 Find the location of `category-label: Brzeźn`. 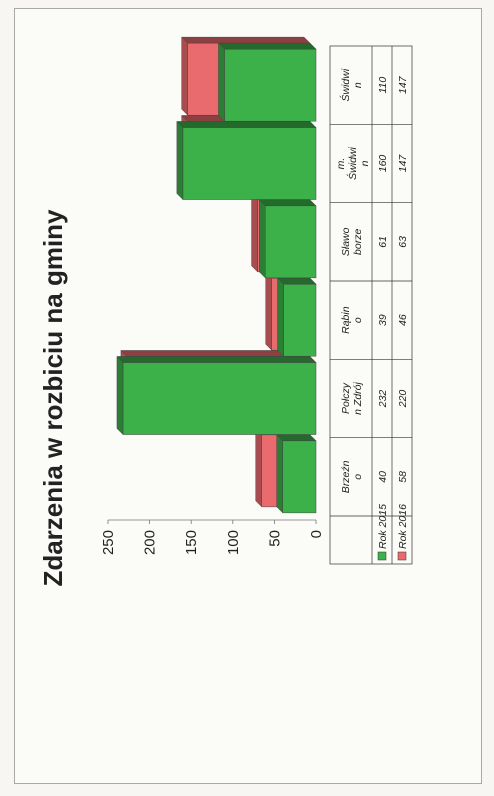

category-label: Brzeźn is located at coordinates (346, 476).